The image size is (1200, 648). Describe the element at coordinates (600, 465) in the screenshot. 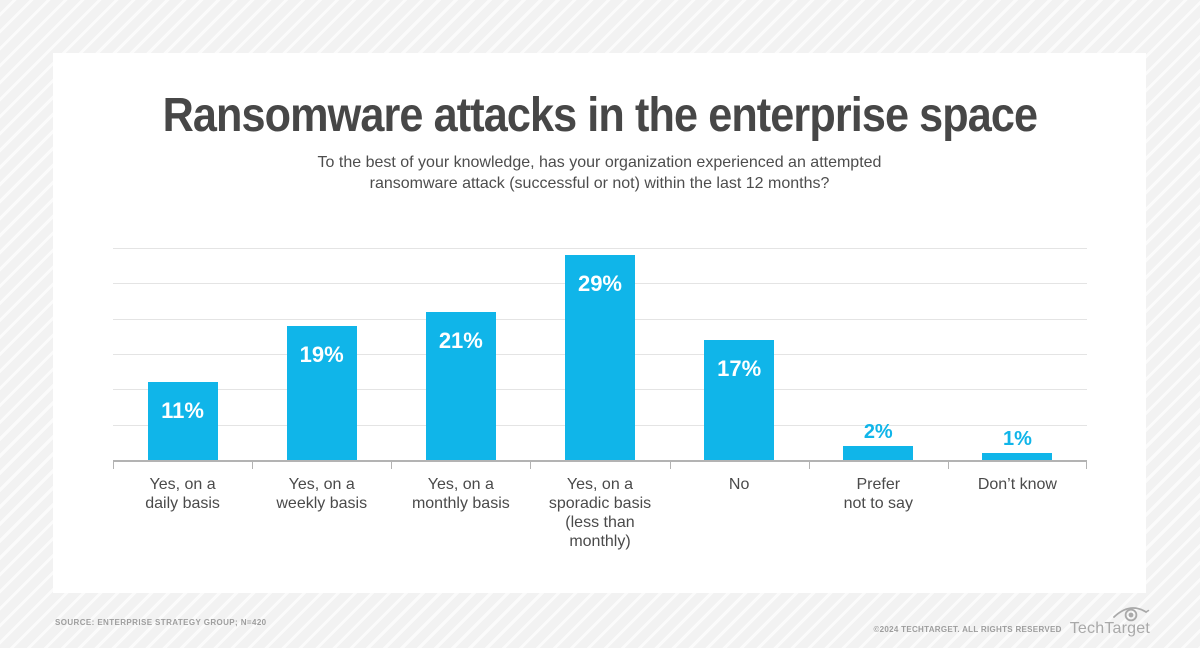

I see `axis-ticks` at that location.